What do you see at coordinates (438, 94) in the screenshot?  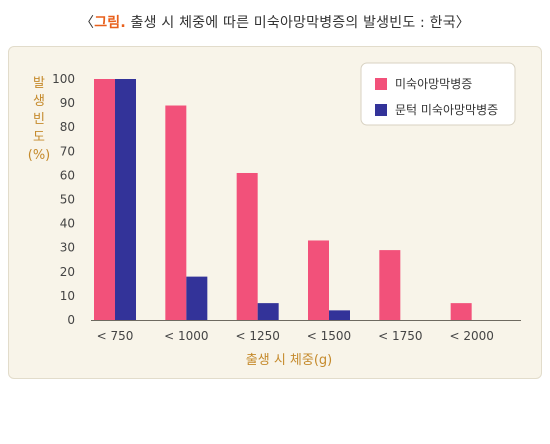 I see `legend-box` at bounding box center [438, 94].